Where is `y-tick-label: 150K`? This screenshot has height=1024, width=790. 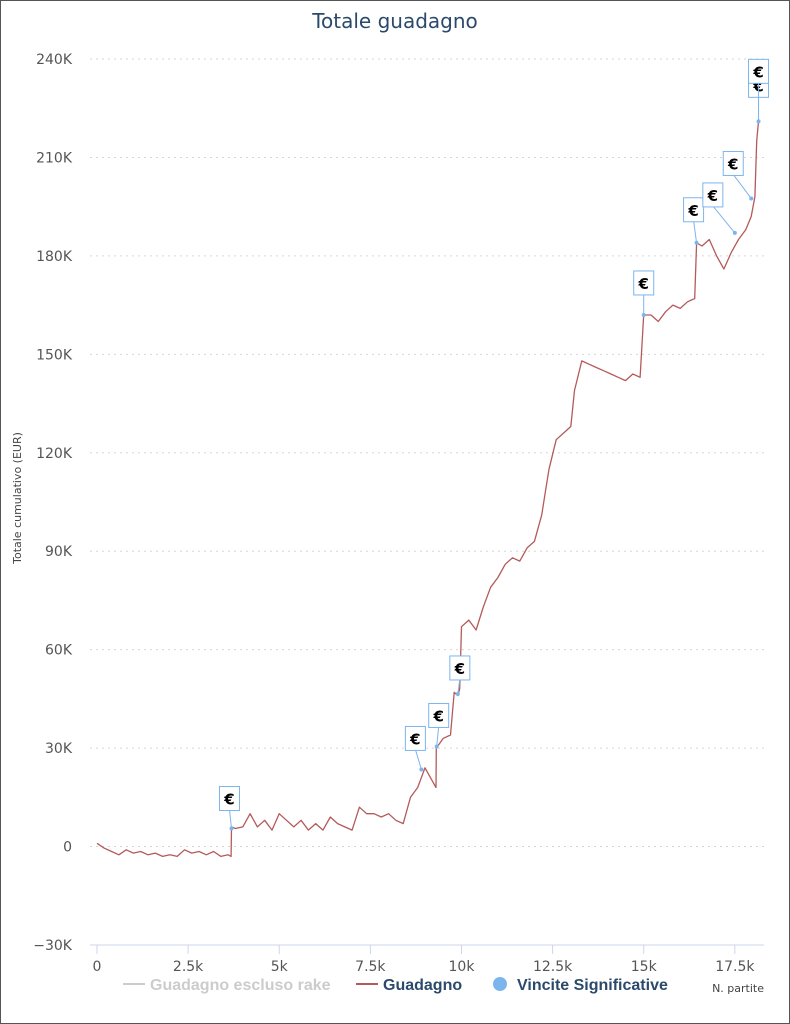
y-tick-label: 150K is located at coordinates (54, 355).